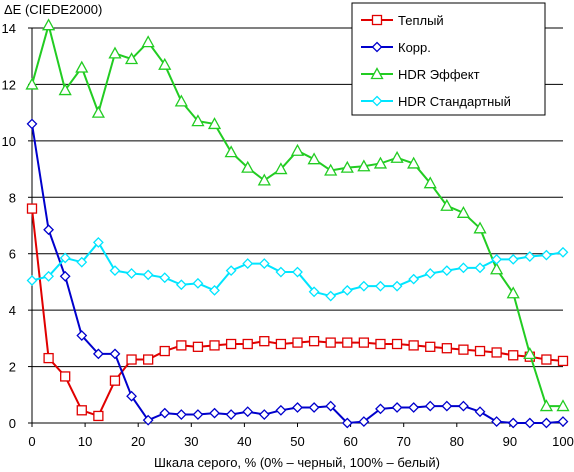 The height and width of the screenshot is (472, 574). I want to click on legend-label-2: HDR Эффект, so click(439, 74).